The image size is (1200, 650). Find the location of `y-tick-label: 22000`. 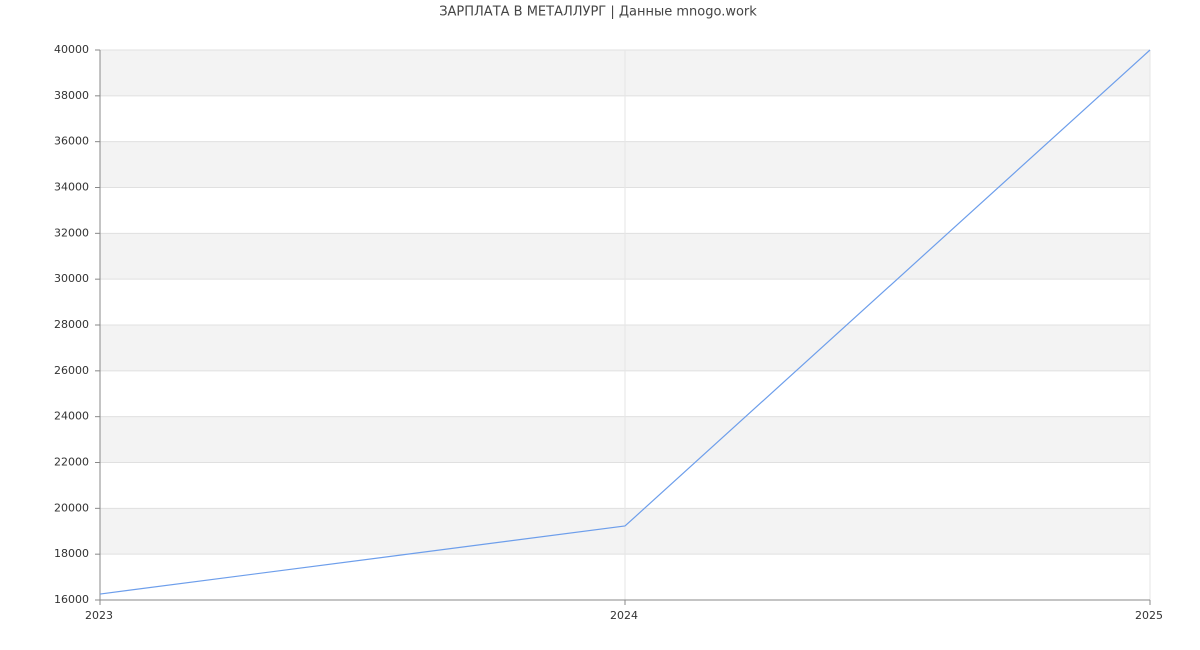

y-tick-label: 22000 is located at coordinates (71, 462).